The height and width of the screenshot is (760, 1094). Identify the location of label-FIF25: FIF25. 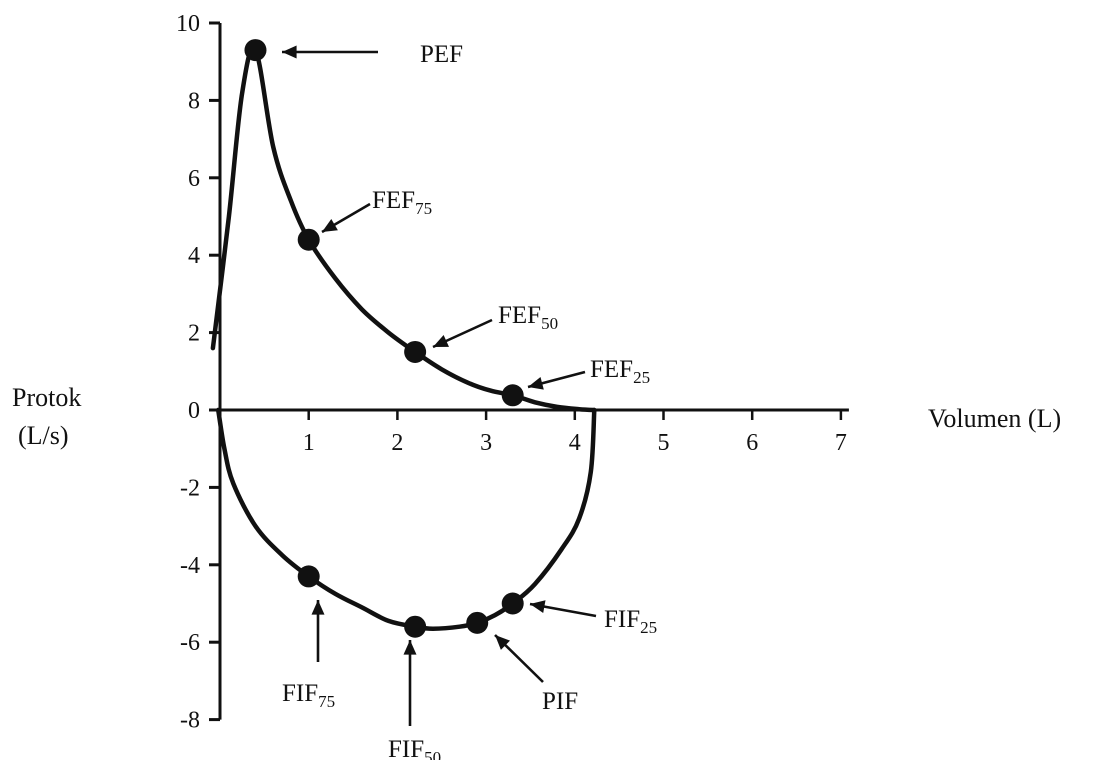
(630, 621).